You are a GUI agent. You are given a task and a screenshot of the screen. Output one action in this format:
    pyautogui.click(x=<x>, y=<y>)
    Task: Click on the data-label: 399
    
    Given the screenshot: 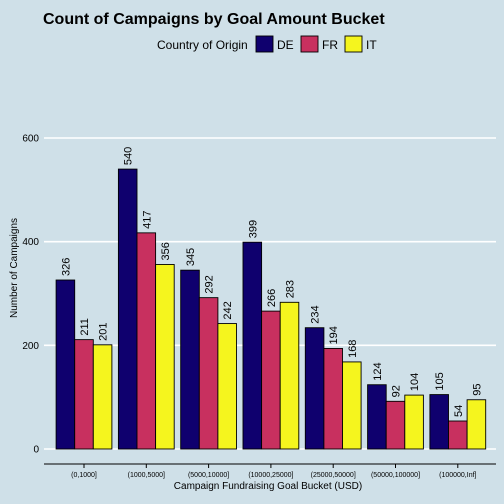 What is the action you would take?
    pyautogui.click(x=253, y=229)
    